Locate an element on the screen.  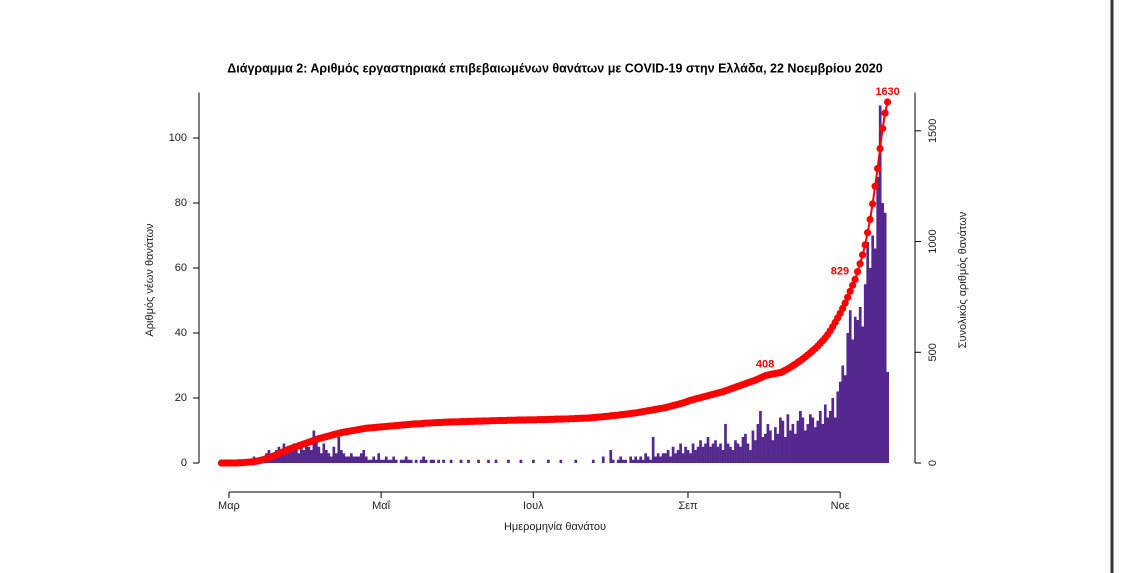
y-tick-label: 100 is located at coordinates (178, 138).